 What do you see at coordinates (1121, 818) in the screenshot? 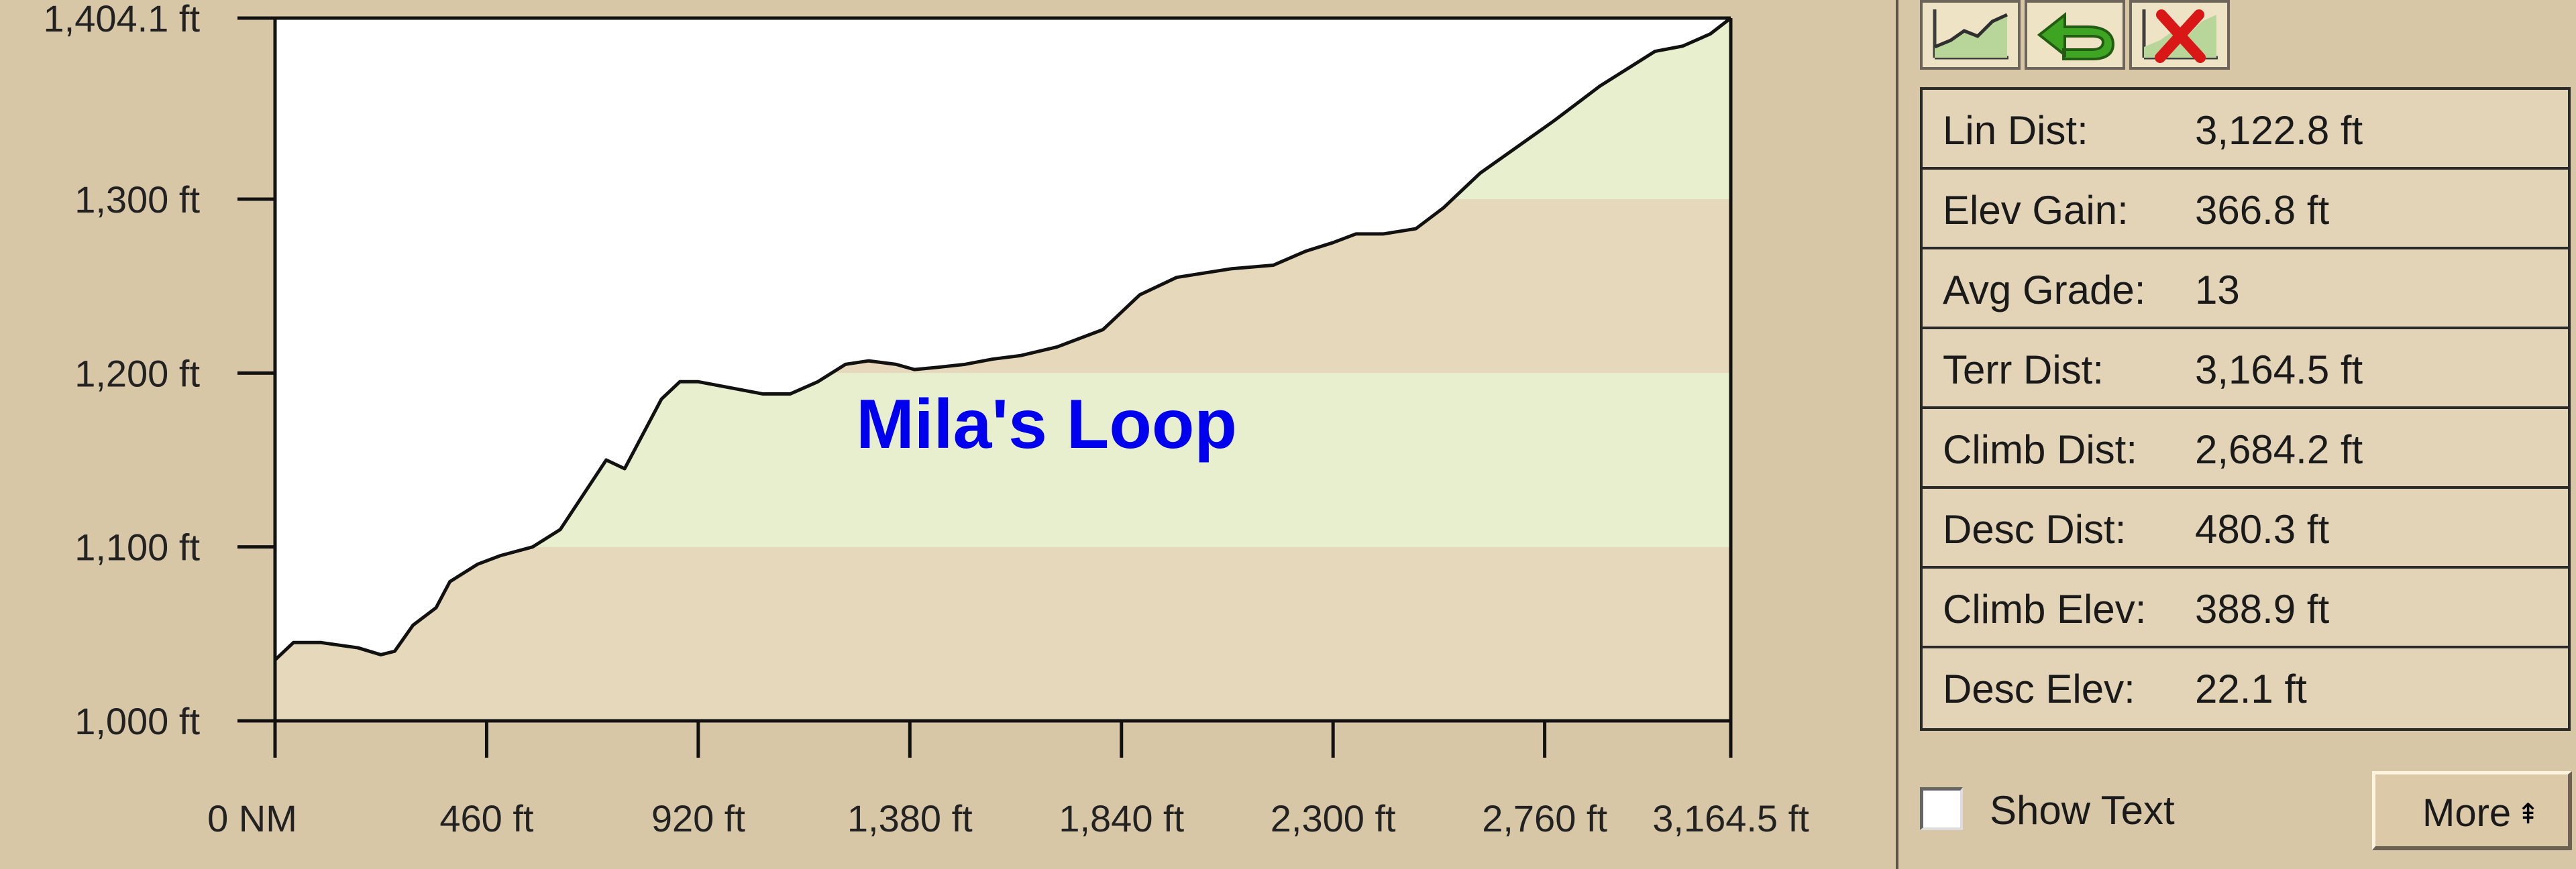
I see `x-tick-label: 1,840 ft` at bounding box center [1121, 818].